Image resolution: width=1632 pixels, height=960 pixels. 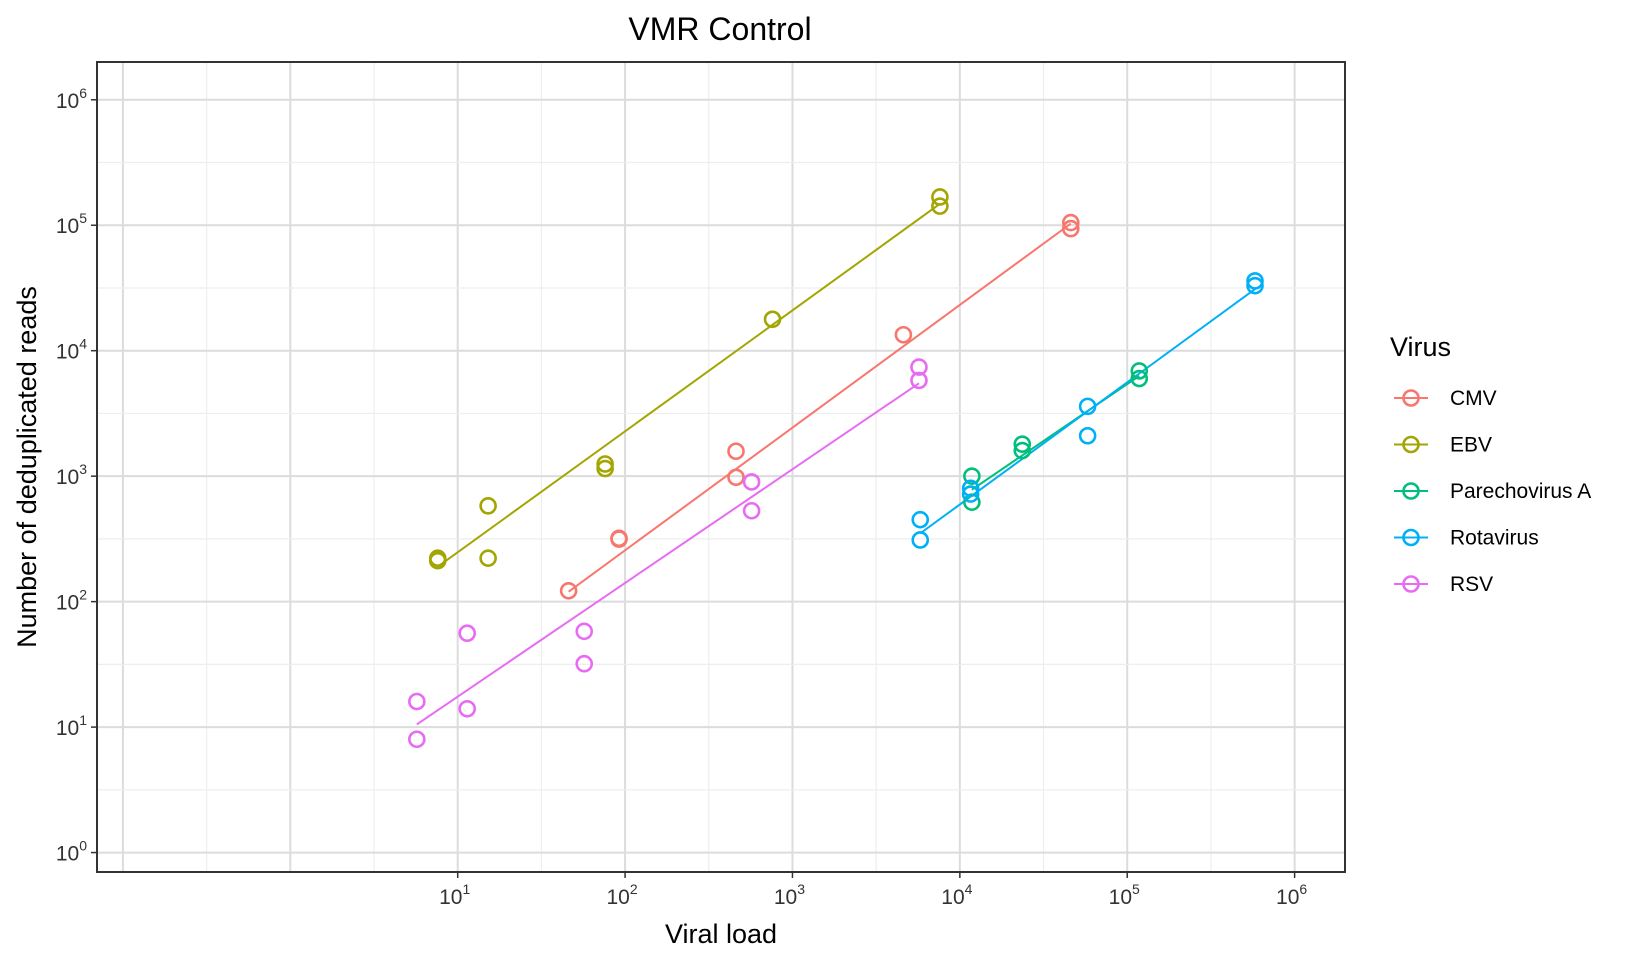 I want to click on chart-title: VMR Control, so click(x=719, y=29).